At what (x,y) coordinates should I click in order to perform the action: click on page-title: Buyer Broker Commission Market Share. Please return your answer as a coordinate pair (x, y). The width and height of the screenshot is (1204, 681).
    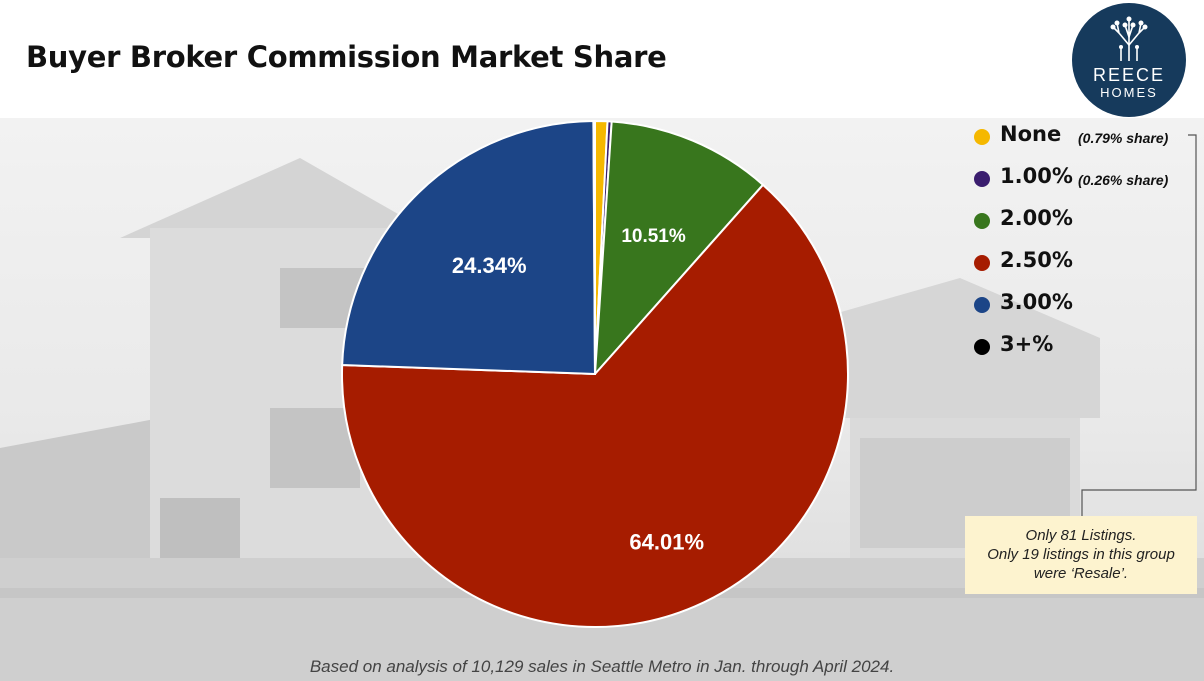
    Looking at the image, I should click on (346, 57).